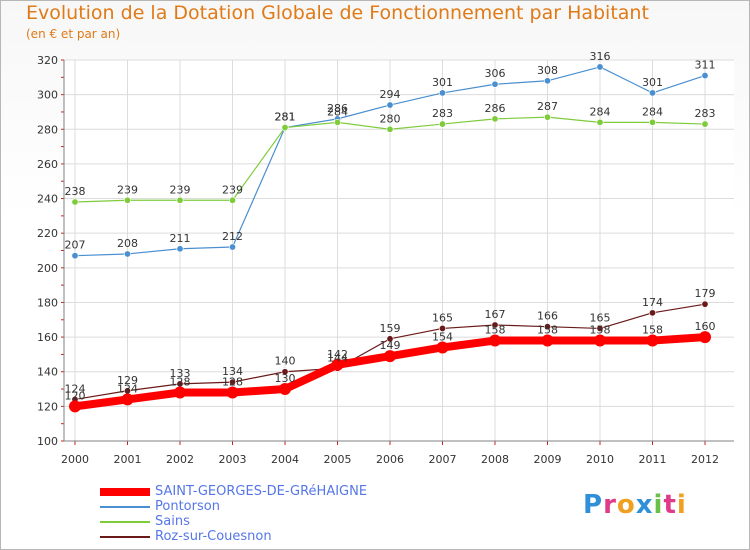 This screenshot has height=550, width=750. What do you see at coordinates (705, 459) in the screenshot?
I see `x-tick-label: 2012` at bounding box center [705, 459].